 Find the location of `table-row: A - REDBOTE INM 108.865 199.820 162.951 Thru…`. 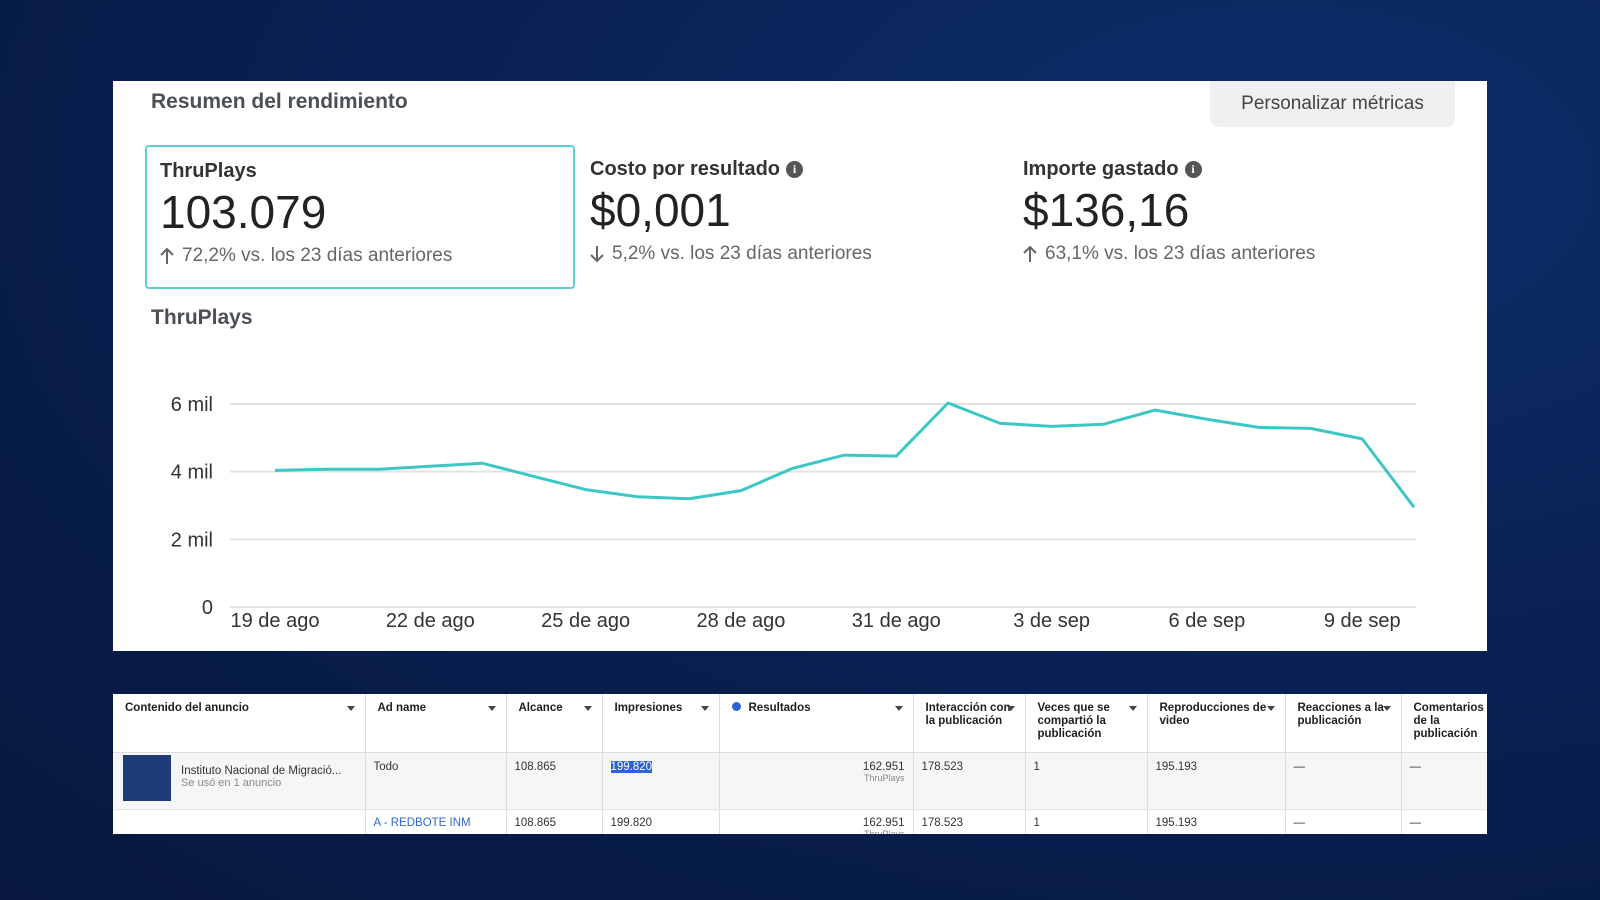

table-row: A - REDBOTE INM 108.865 199.820 162.951 Thru… is located at coordinates (800, 821).